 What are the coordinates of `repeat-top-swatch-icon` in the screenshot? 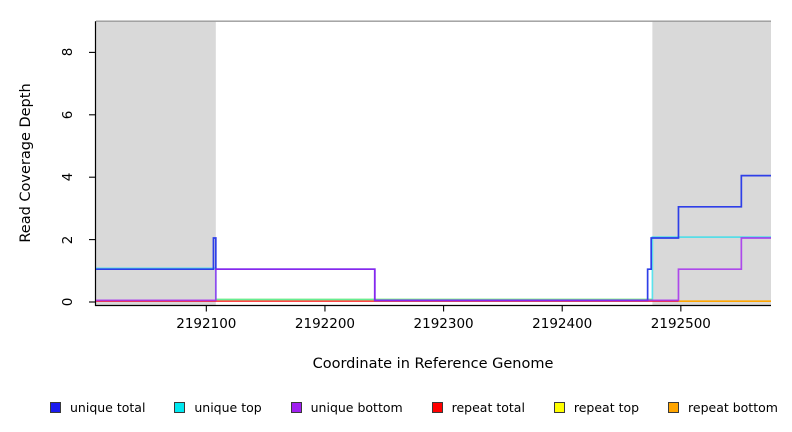 It's located at (559, 407).